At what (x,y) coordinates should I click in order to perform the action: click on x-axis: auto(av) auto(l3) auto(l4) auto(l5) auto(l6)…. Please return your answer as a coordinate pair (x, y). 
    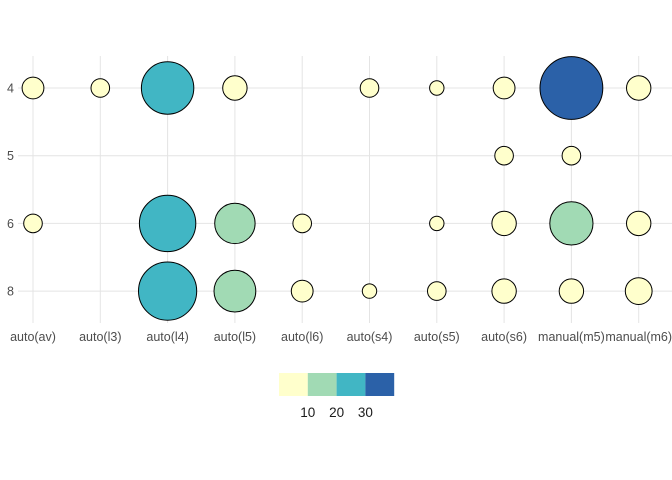
    Looking at the image, I should click on (341, 337).